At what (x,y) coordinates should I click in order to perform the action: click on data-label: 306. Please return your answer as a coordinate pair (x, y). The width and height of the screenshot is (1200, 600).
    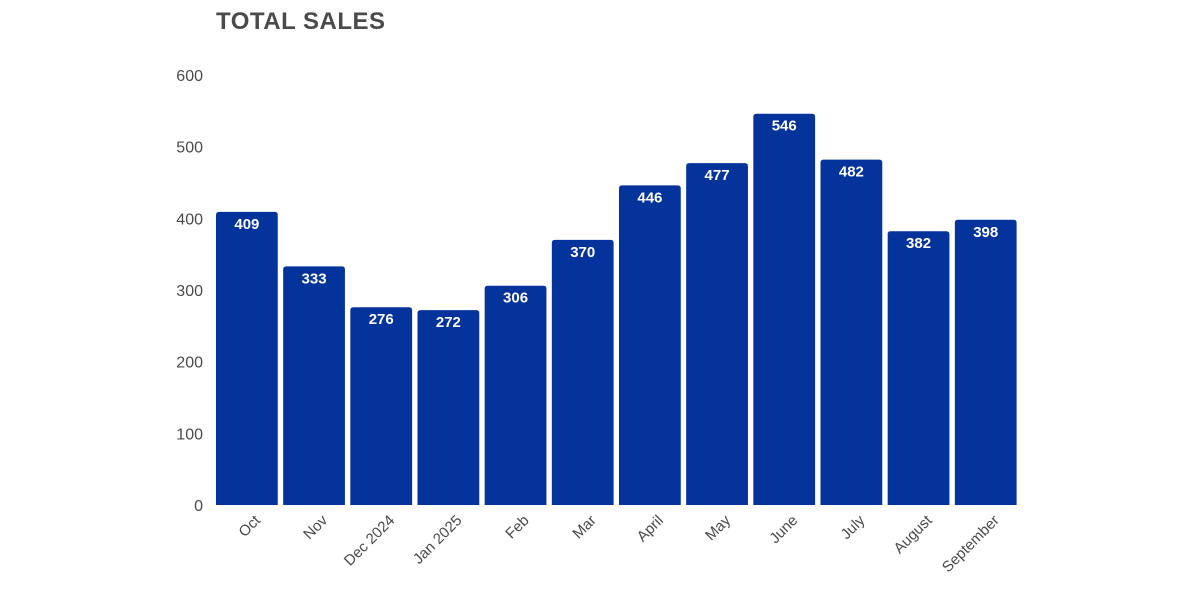
    Looking at the image, I should click on (515, 298).